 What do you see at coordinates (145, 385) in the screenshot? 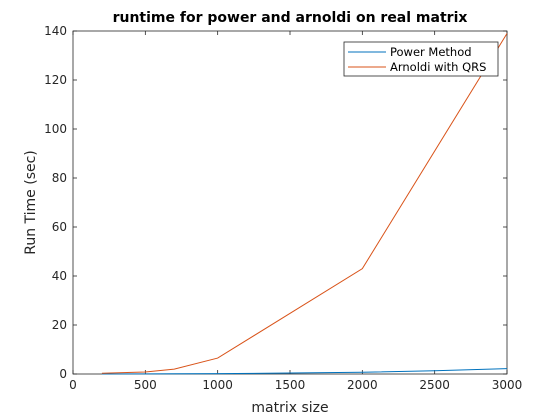
I see `x-tick-label: 500` at bounding box center [145, 385].